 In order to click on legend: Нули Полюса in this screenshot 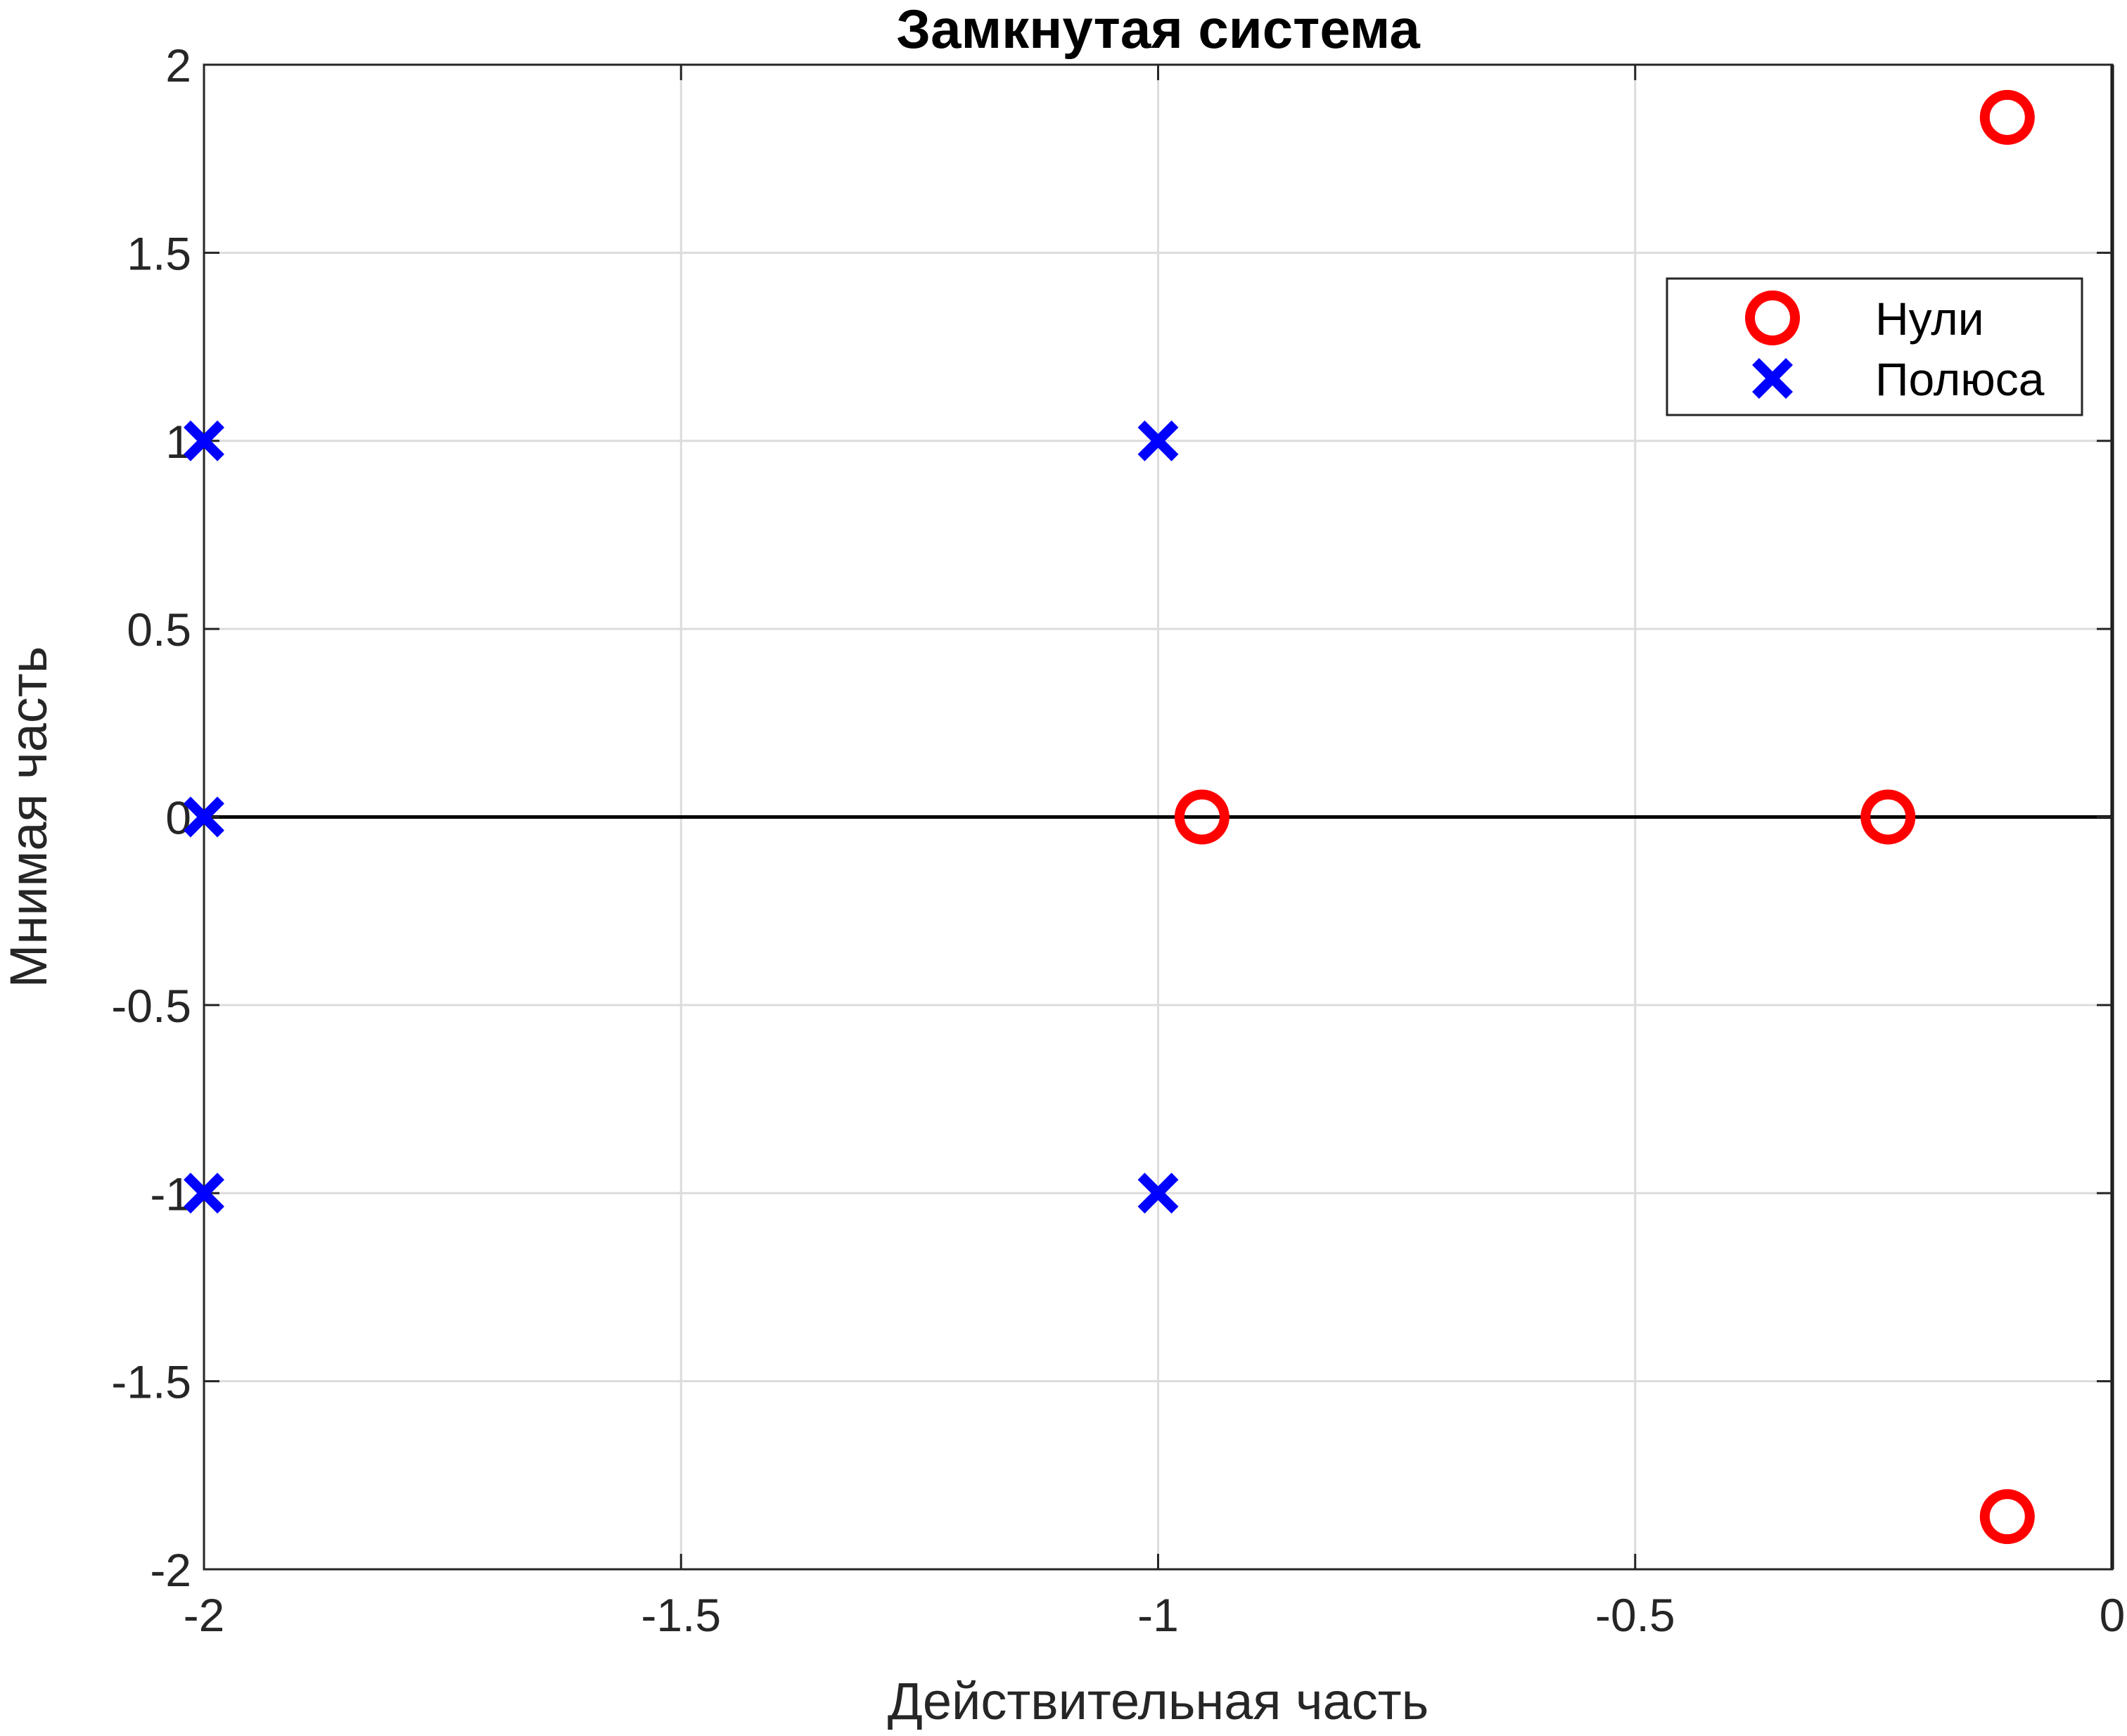, I will do `click(1875, 346)`.